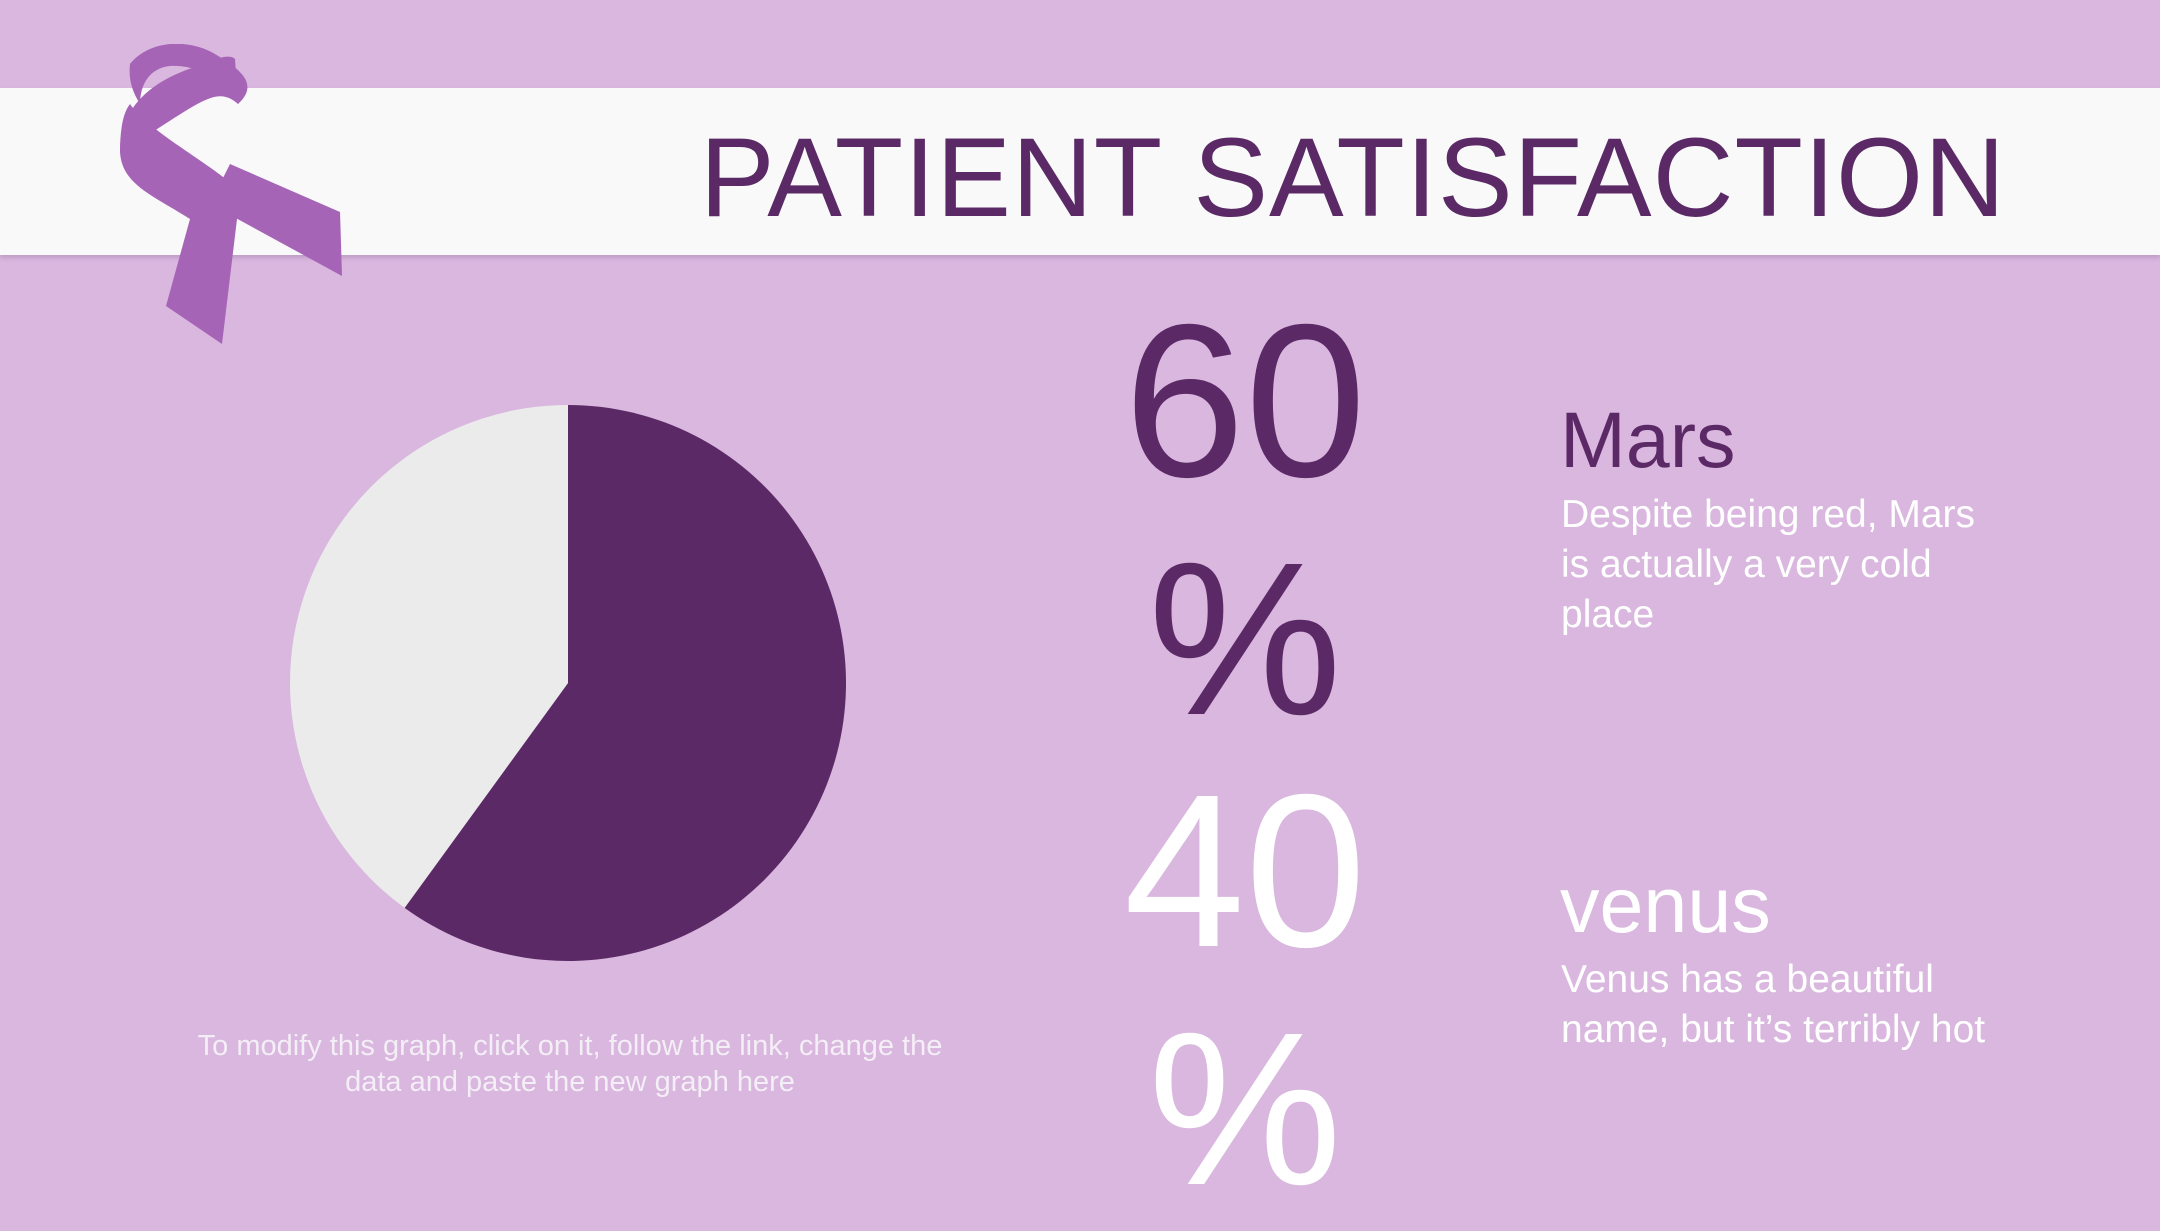 This screenshot has width=2160, height=1231. I want to click on ribbon-tail-left, so click(180, 224).